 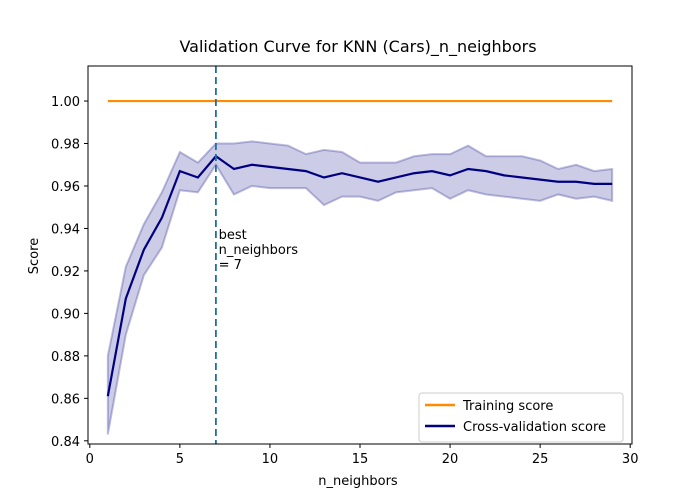 I want to click on x-tick-label: 25, so click(x=540, y=459).